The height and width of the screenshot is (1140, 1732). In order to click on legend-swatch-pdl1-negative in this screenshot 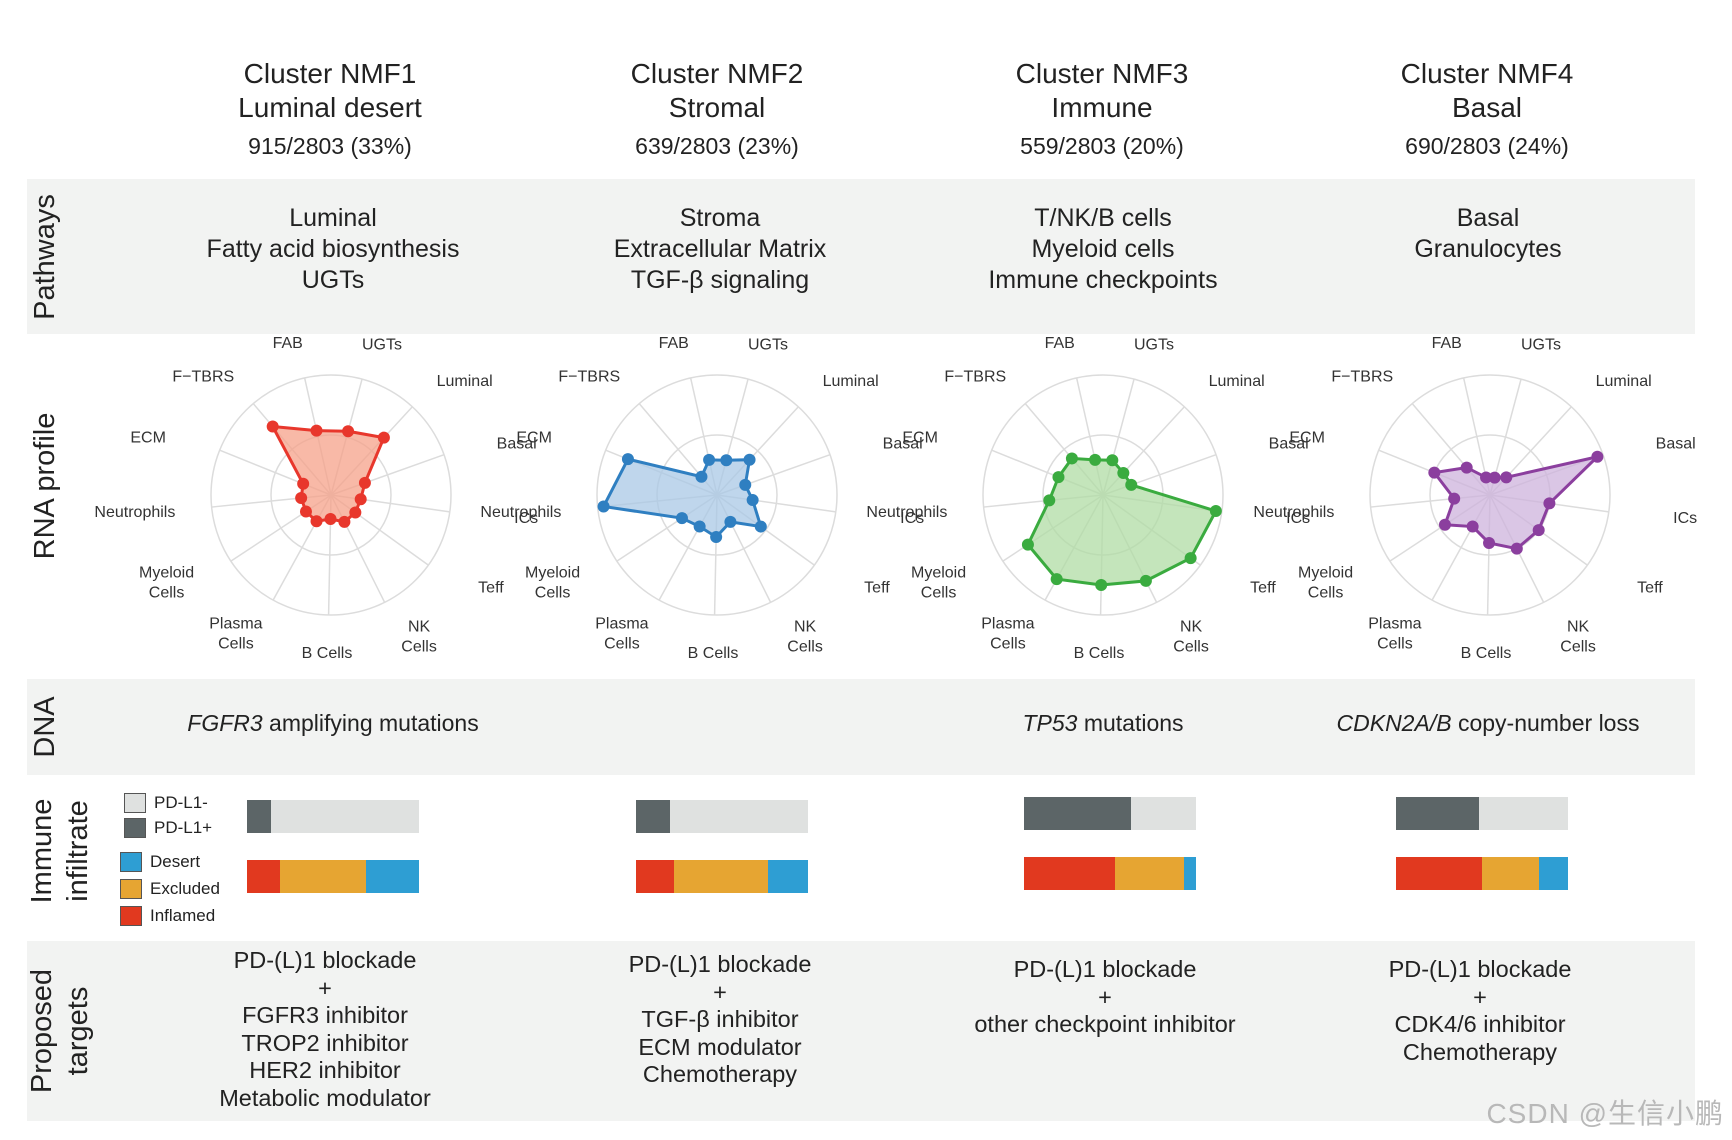, I will do `click(135, 803)`.